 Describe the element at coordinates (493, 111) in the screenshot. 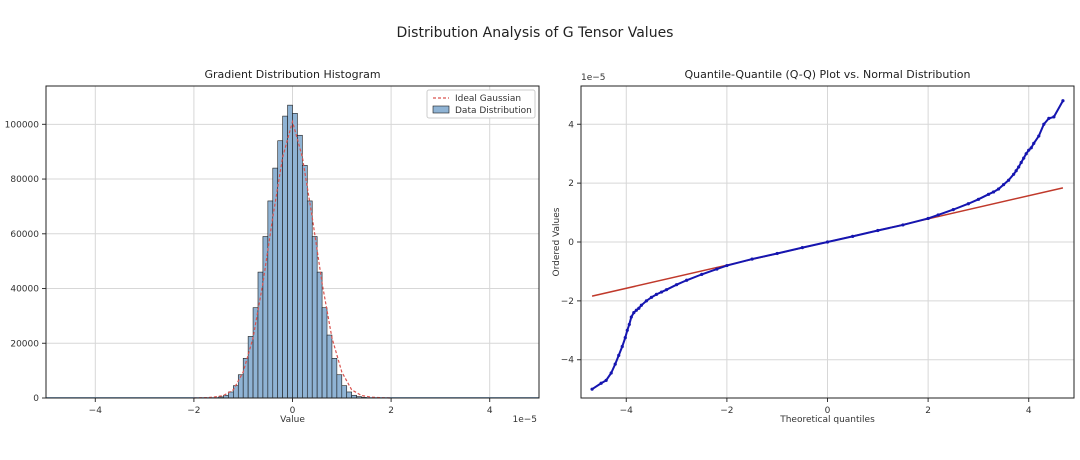

I see `legend-data-label: Data Distribution` at that location.